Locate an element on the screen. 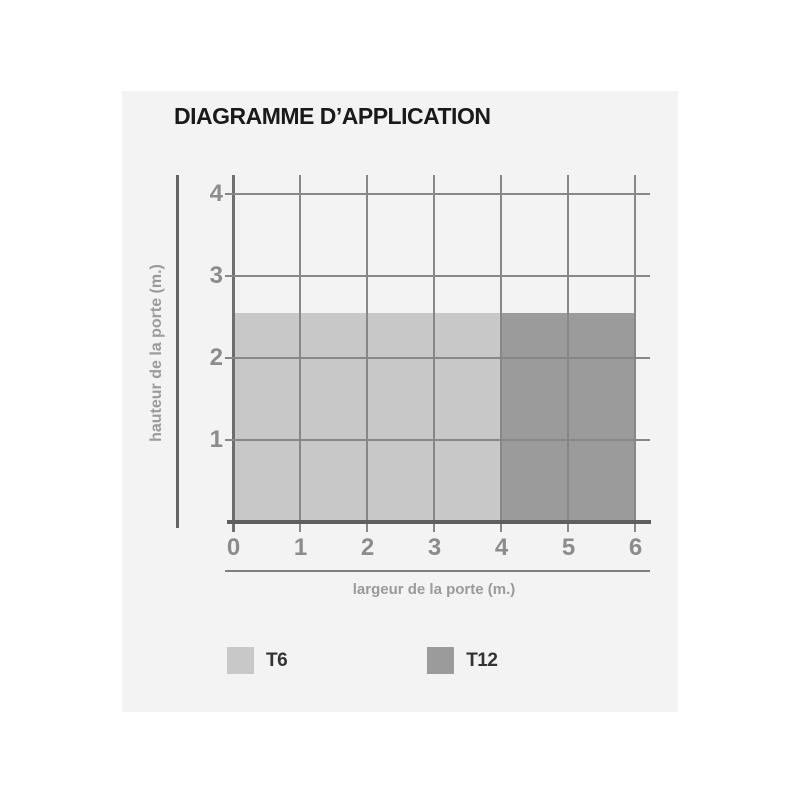 Image resolution: width=800 pixels, height=800 pixels. x-tick-label-2: 2 is located at coordinates (367, 547).